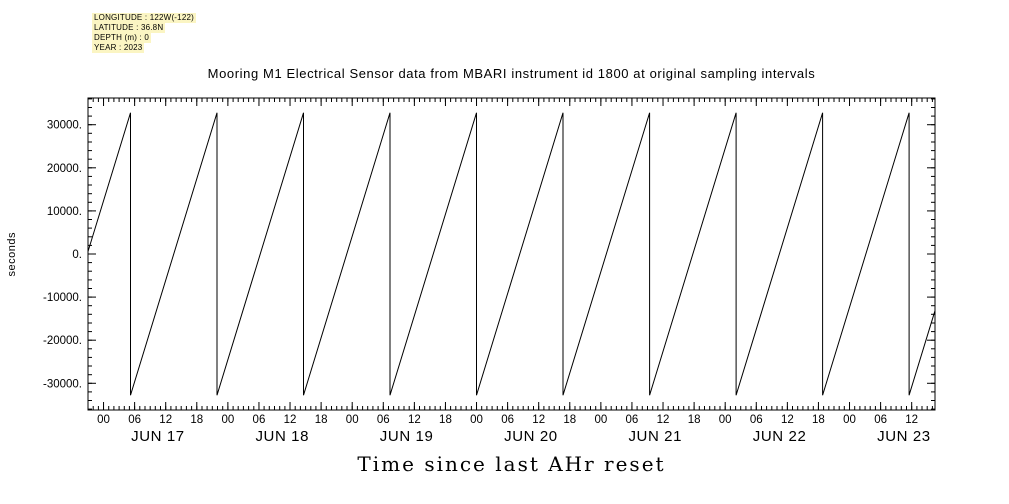  Describe the element at coordinates (62, 298) in the screenshot. I see `y-tick-label: -10000.` at that location.